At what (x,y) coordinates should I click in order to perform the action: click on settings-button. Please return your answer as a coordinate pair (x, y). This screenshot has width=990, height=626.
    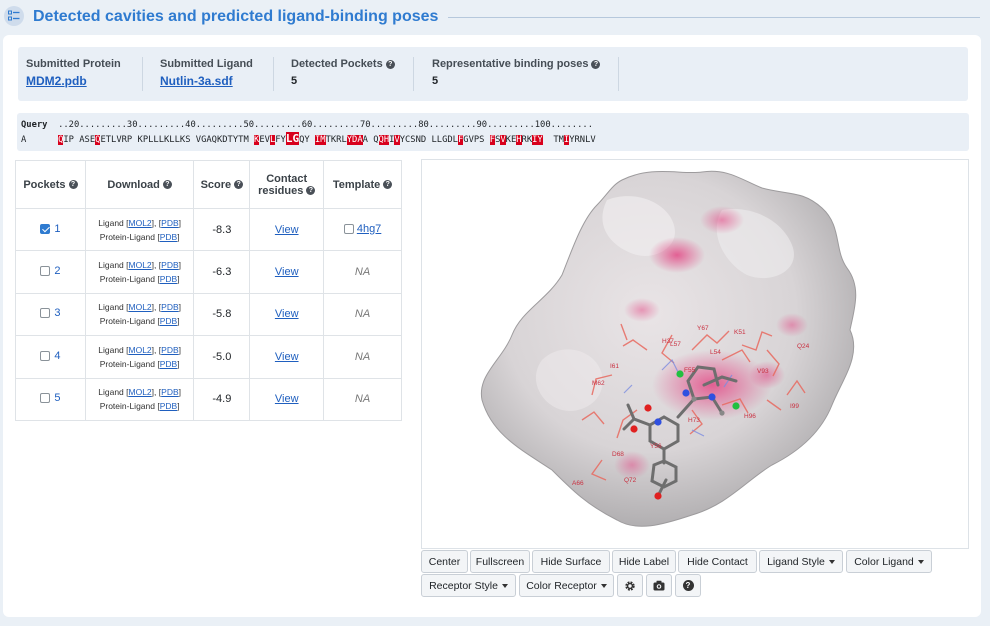
    Looking at the image, I should click on (630, 585).